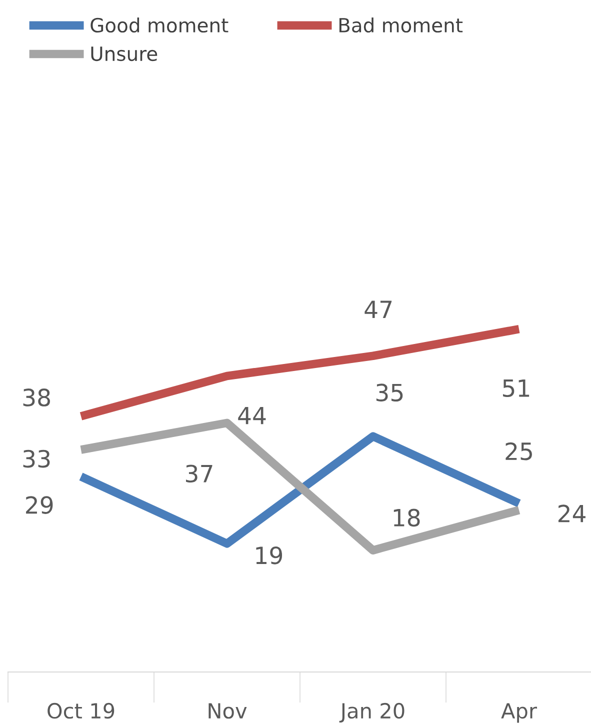 This screenshot has width=591, height=726. What do you see at coordinates (371, 712) in the screenshot?
I see `x-tick-label: Jan 20` at bounding box center [371, 712].